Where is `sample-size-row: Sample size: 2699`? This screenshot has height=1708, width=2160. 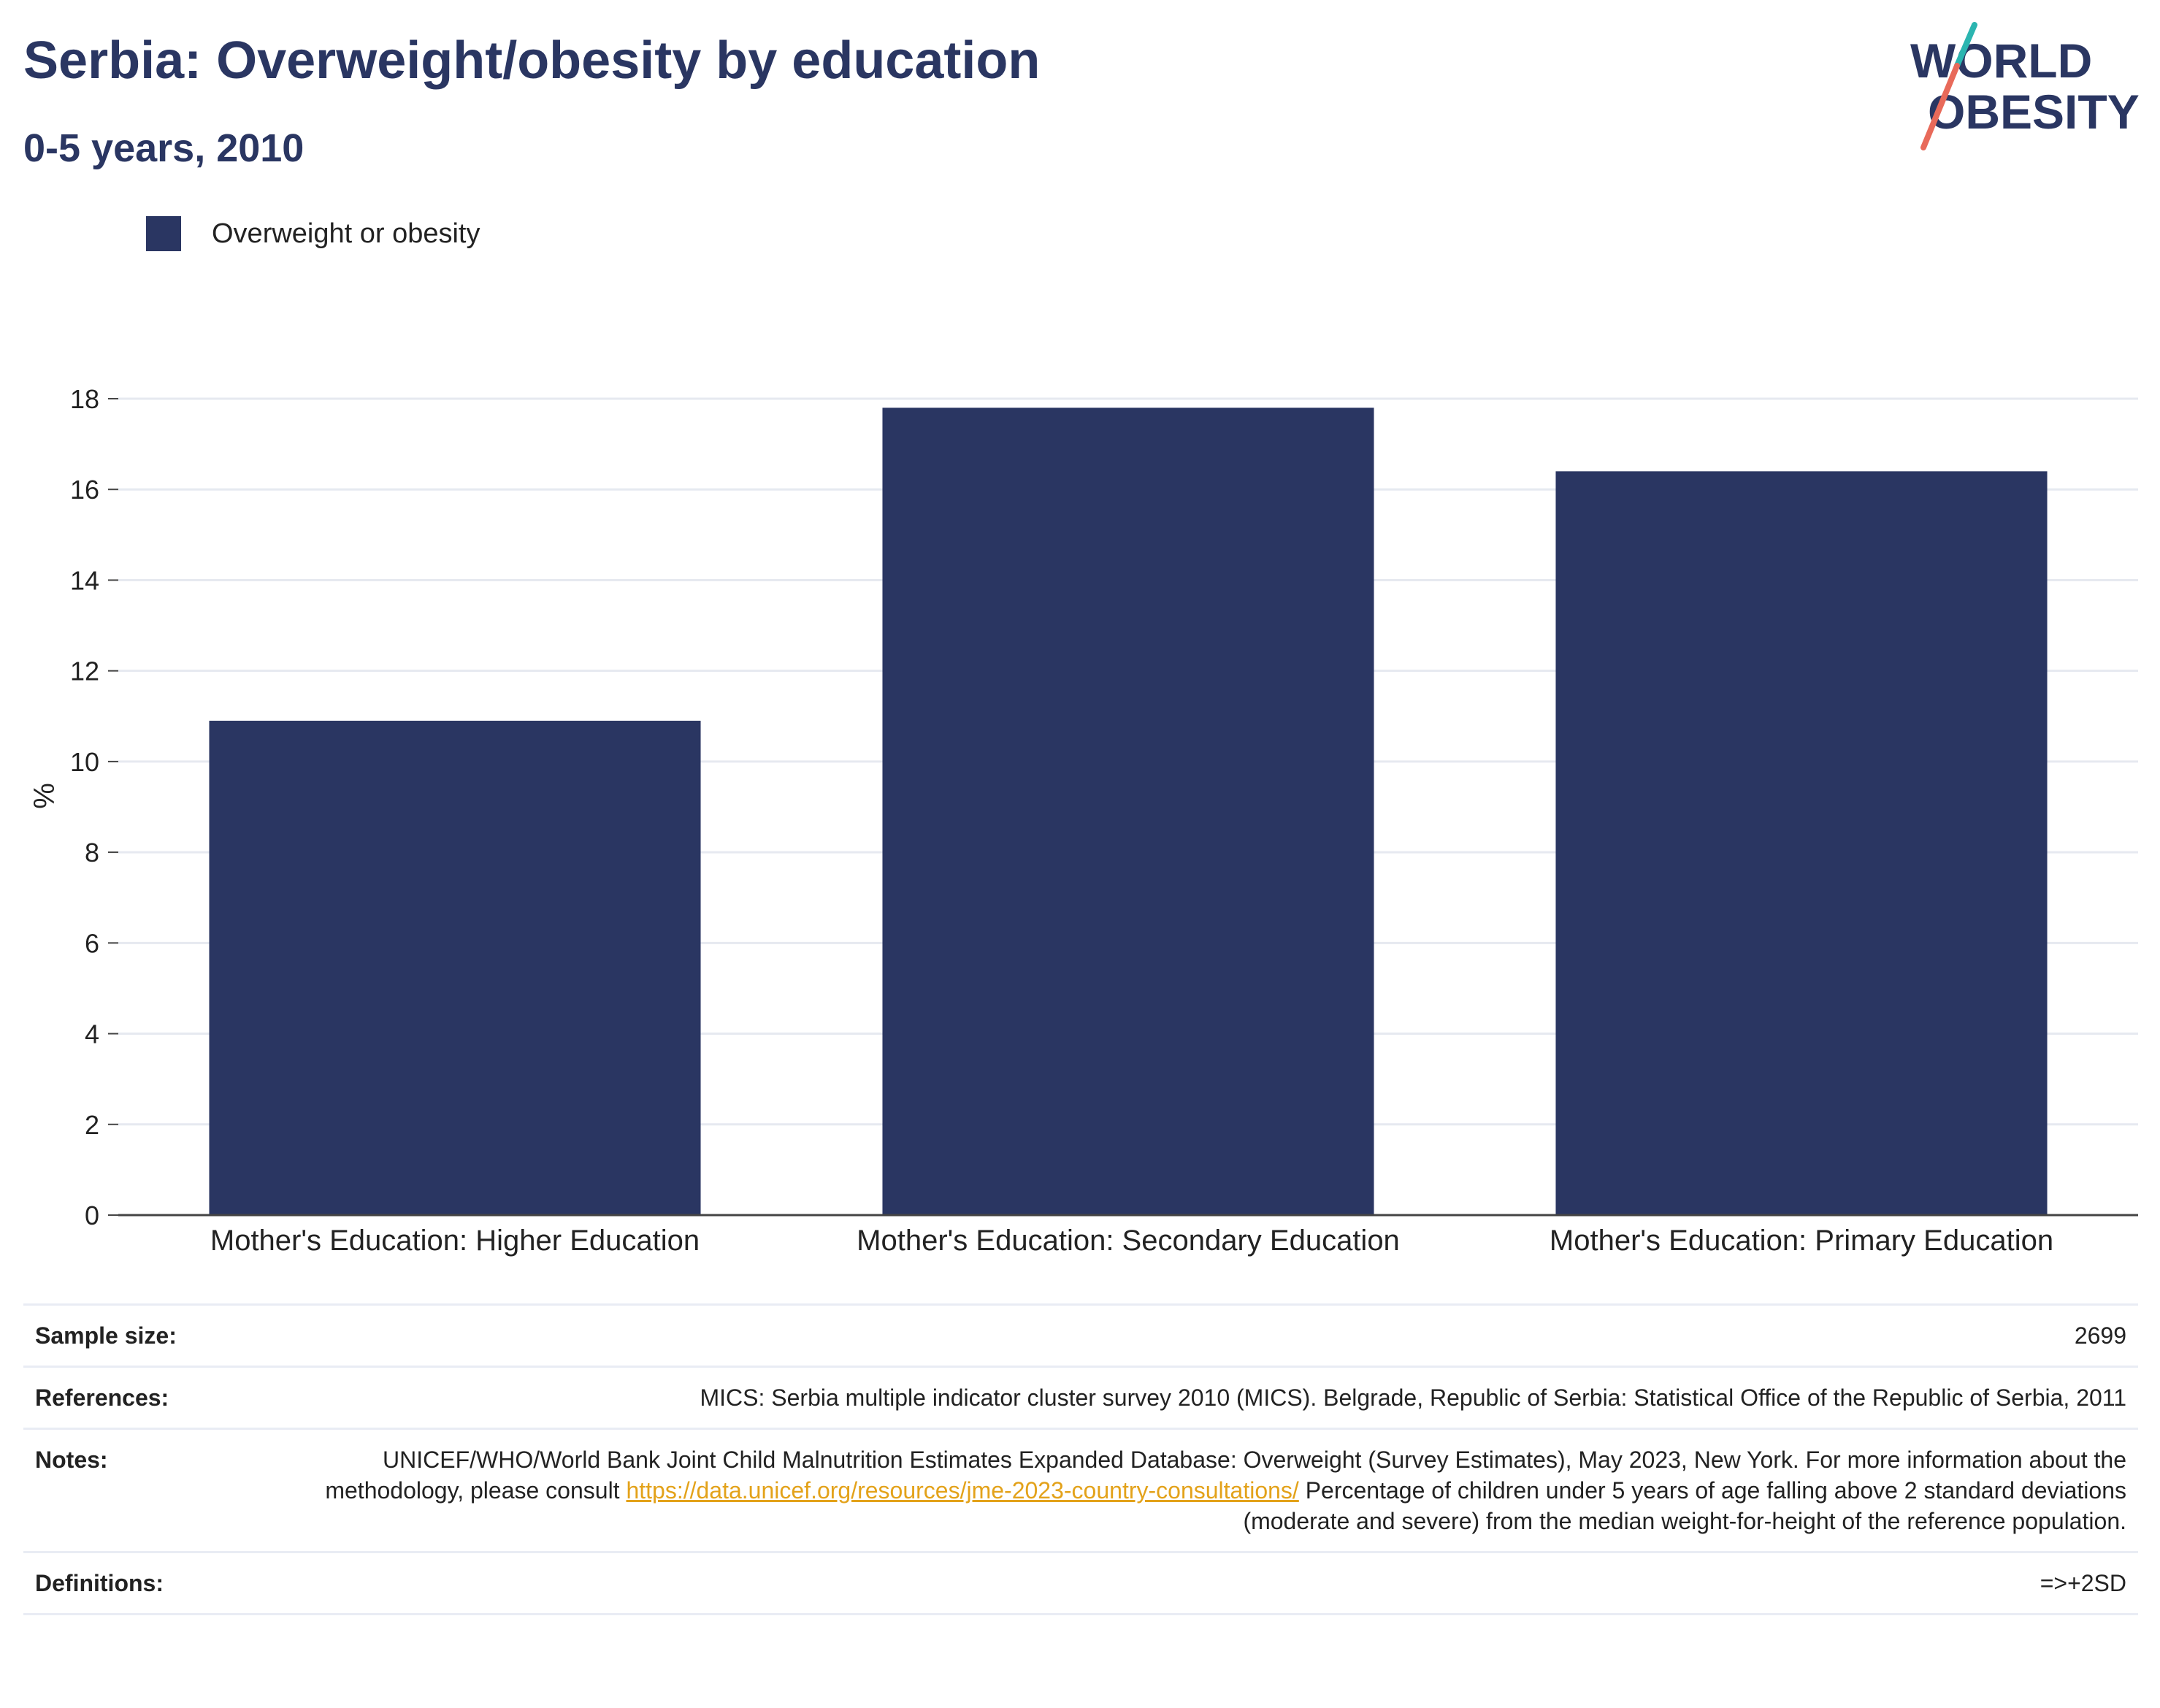 sample-size-row: Sample size: 2699 is located at coordinates (1080, 1335).